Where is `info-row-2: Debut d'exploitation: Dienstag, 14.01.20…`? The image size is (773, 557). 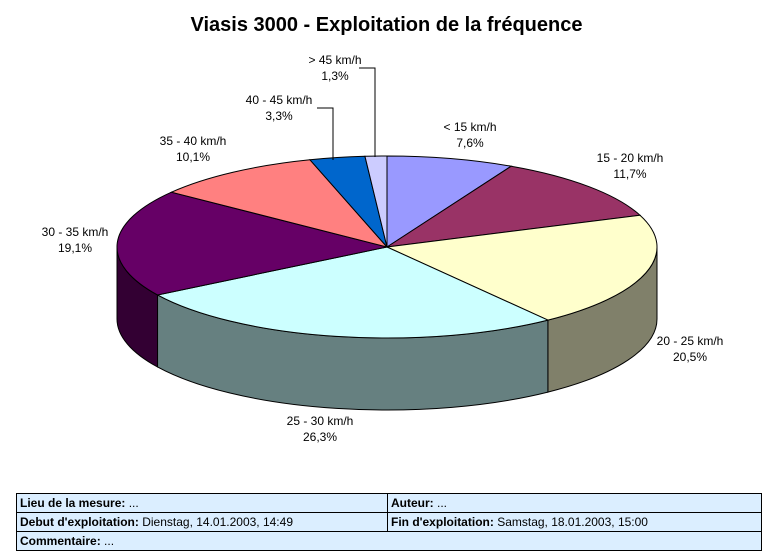 info-row-2: Debut d'exploitation: Dienstag, 14.01.20… is located at coordinates (389, 522).